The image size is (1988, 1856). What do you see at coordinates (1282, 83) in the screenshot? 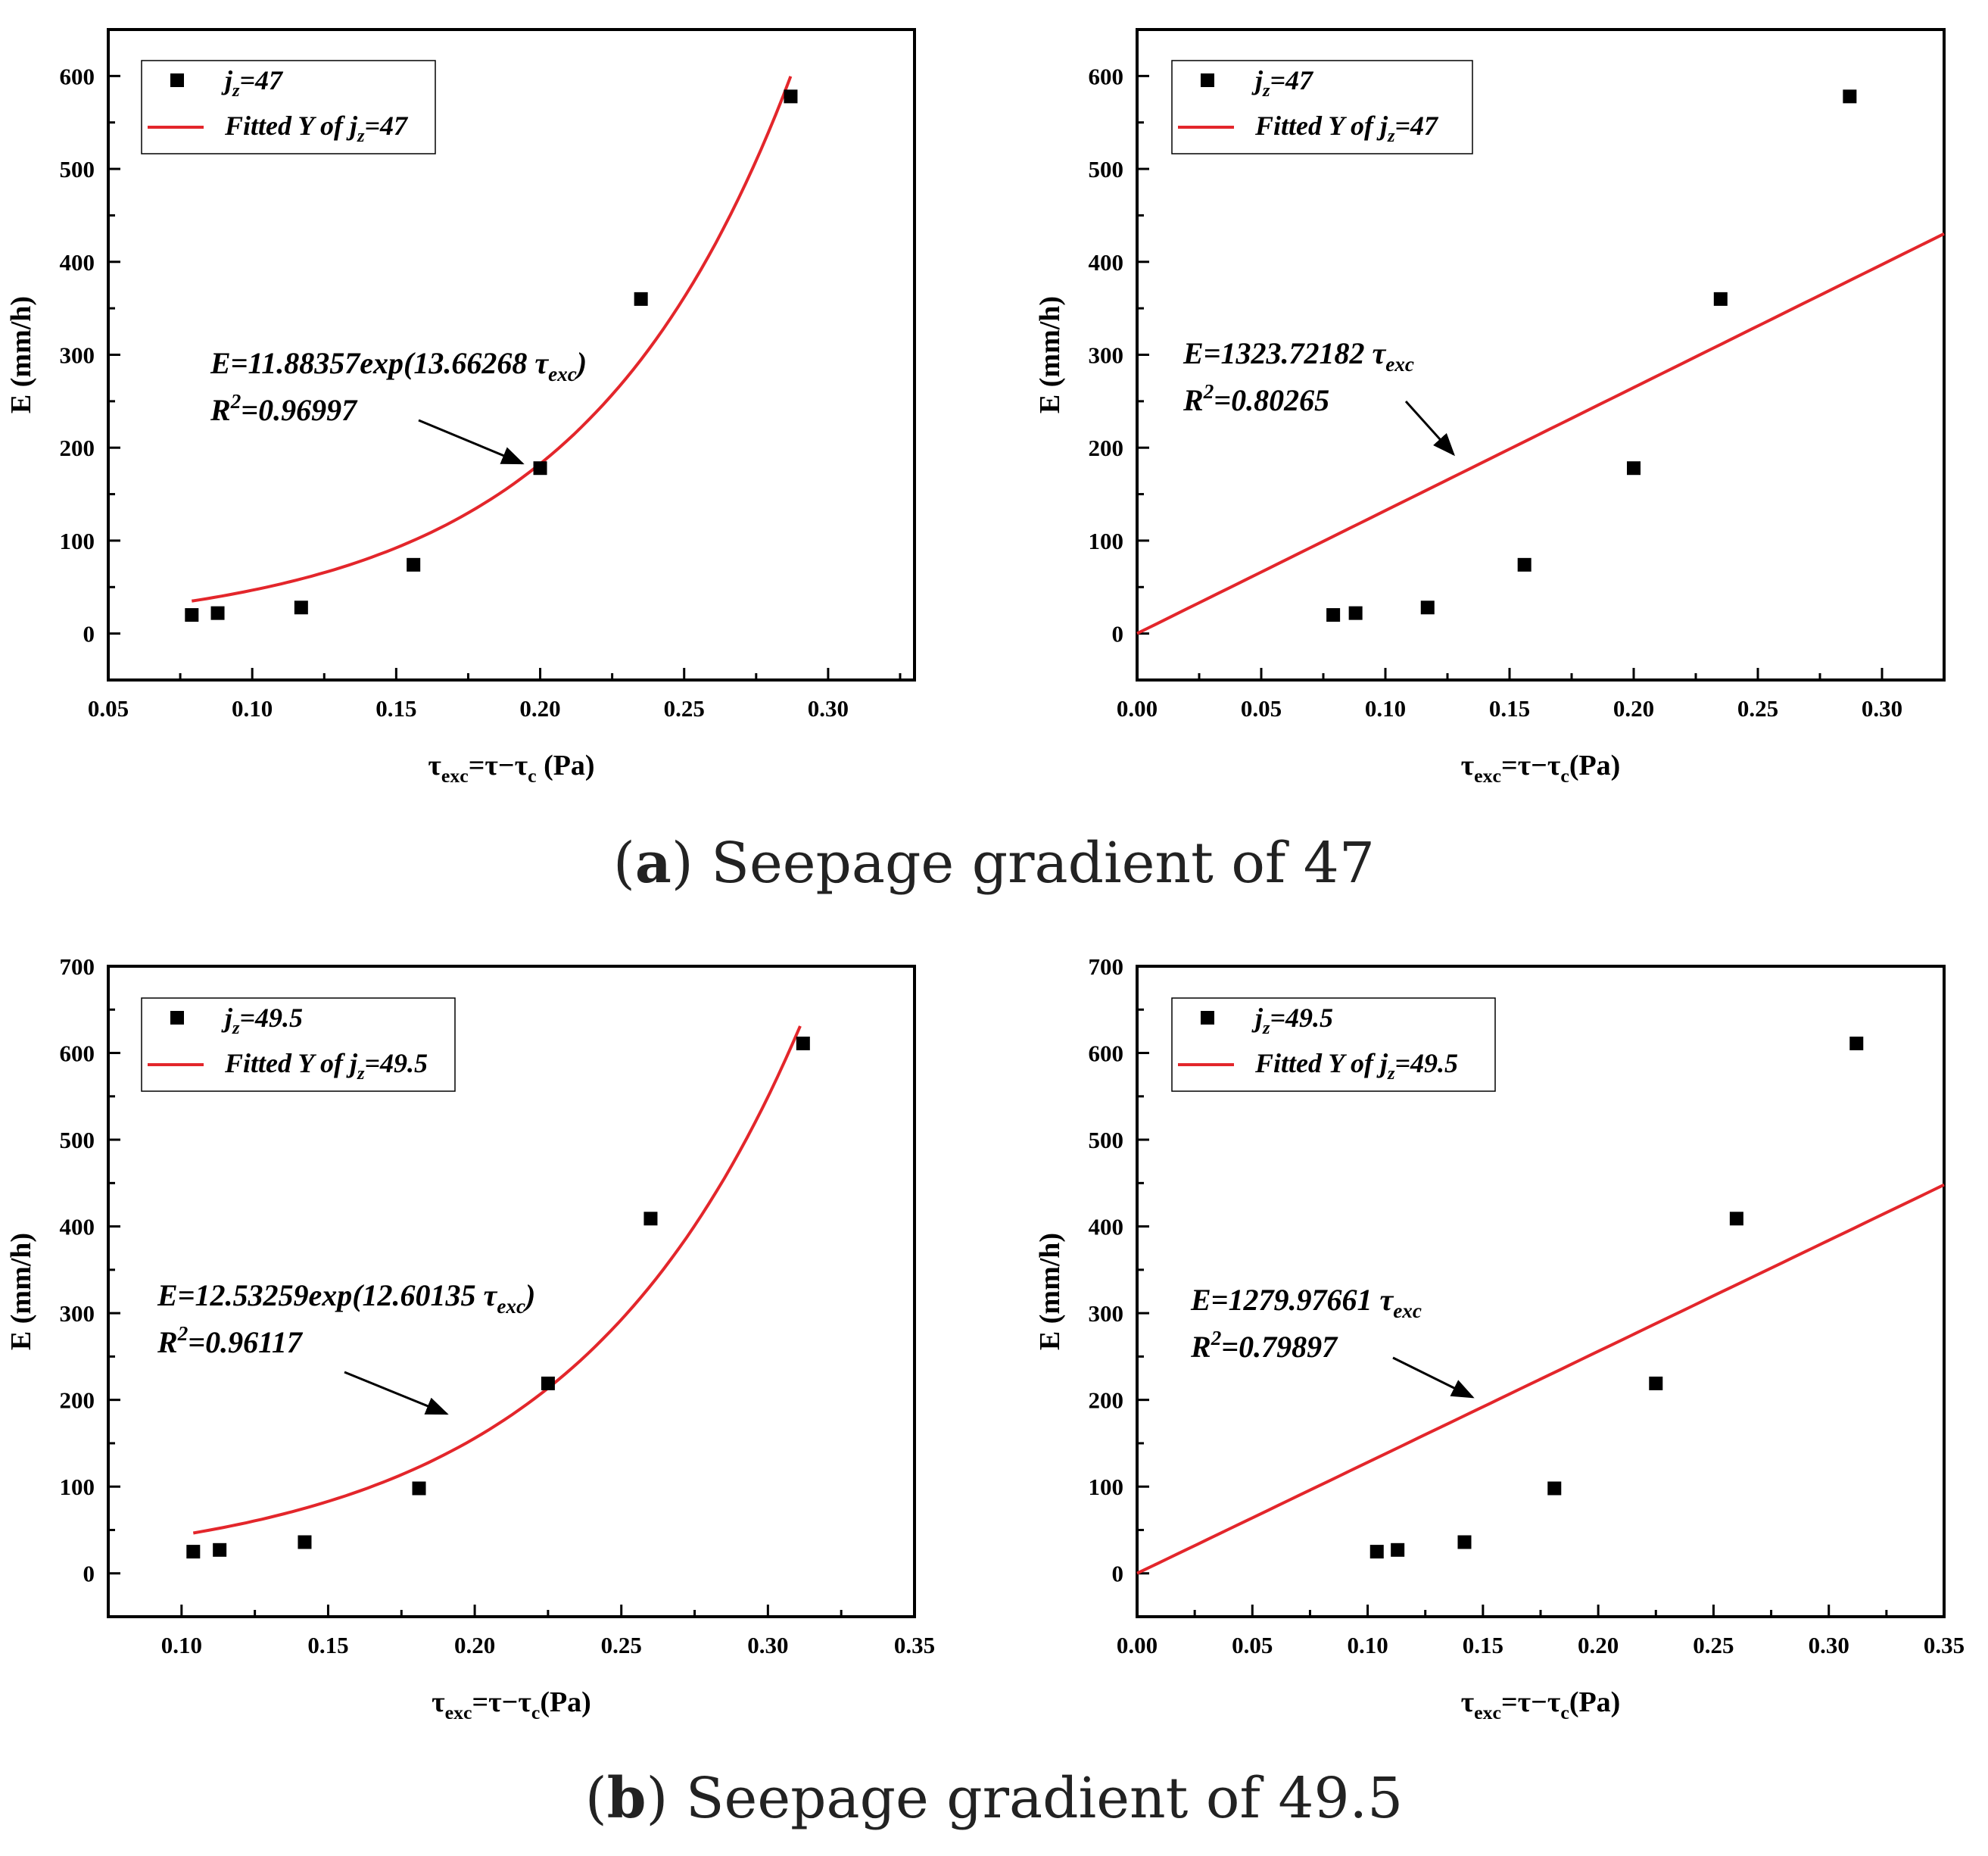
I see `legend-label: jz=47` at bounding box center [1282, 83].